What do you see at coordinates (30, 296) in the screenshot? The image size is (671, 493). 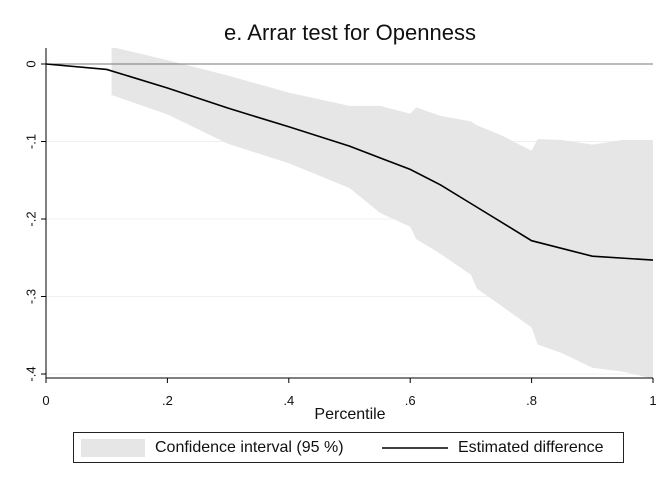 I see `y-tick-label-3: -.3` at bounding box center [30, 296].